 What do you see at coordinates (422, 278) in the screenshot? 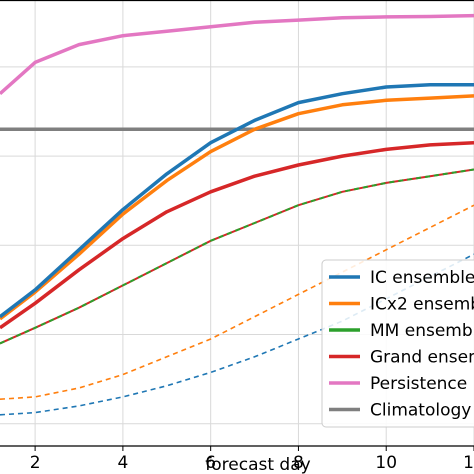
I see `legend-label: IC ensemble` at bounding box center [422, 278].